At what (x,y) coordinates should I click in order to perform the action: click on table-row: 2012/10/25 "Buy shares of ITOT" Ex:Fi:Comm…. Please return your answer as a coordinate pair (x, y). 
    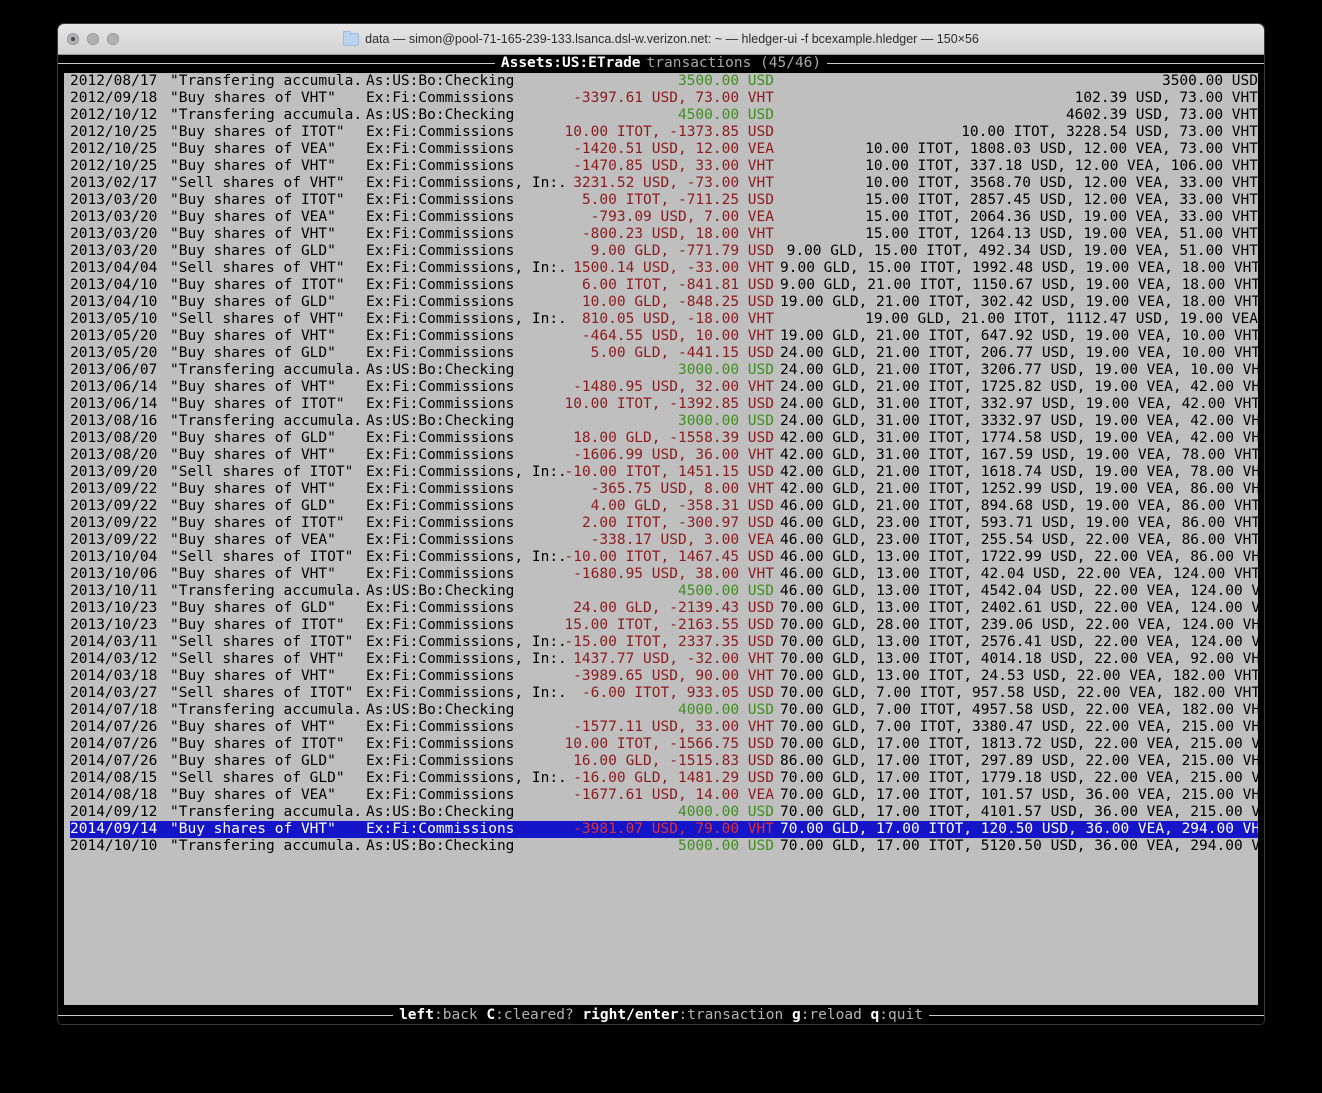
    Looking at the image, I should click on (664, 132).